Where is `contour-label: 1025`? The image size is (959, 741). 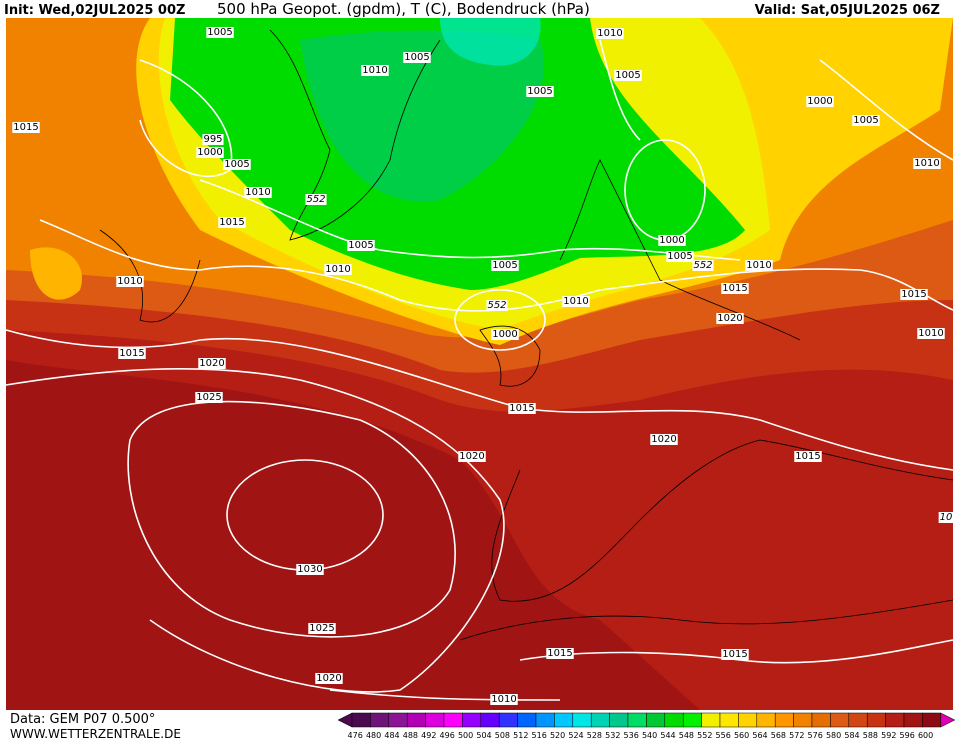 contour-label: 1025 is located at coordinates (321, 628).